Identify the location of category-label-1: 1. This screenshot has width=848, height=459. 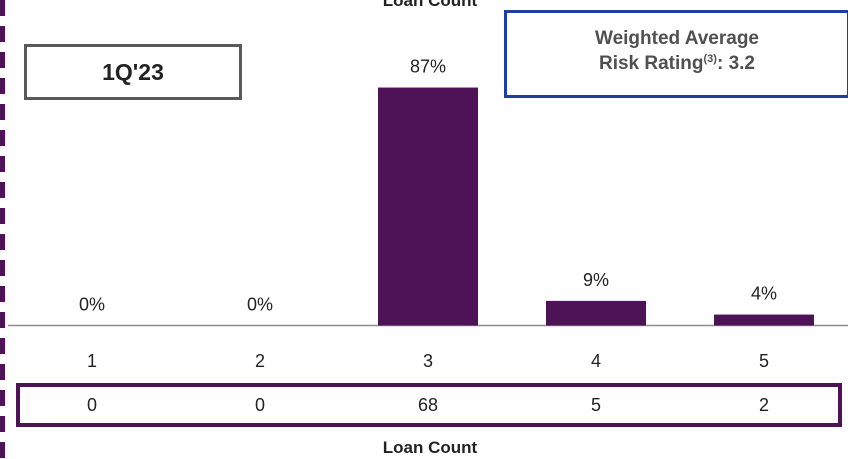
(92, 361).